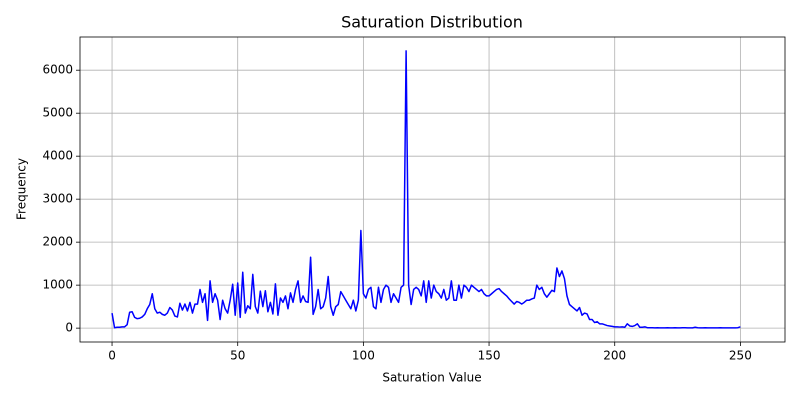 The height and width of the screenshot is (404, 800). I want to click on y-tick-label: 2000, so click(57, 242).